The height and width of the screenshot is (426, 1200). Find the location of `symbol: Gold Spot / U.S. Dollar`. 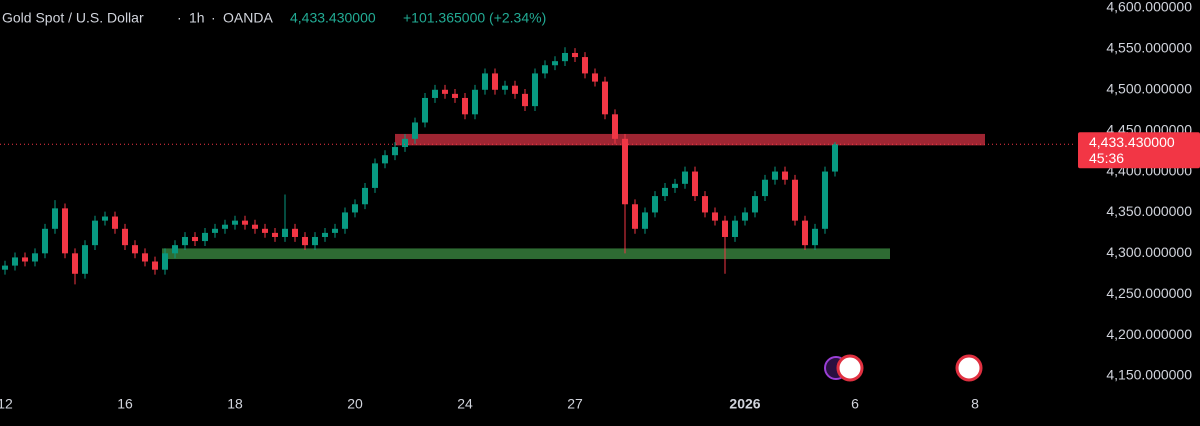

symbol: Gold Spot / U.S. Dollar is located at coordinates (73, 18).